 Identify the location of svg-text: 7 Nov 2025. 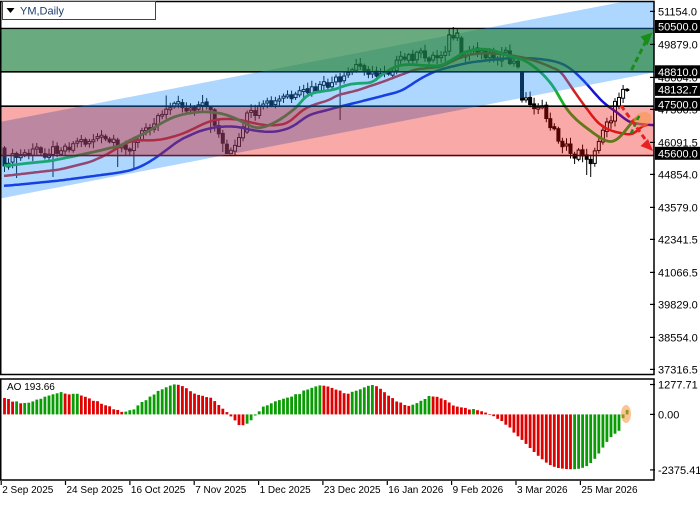
(221, 490).